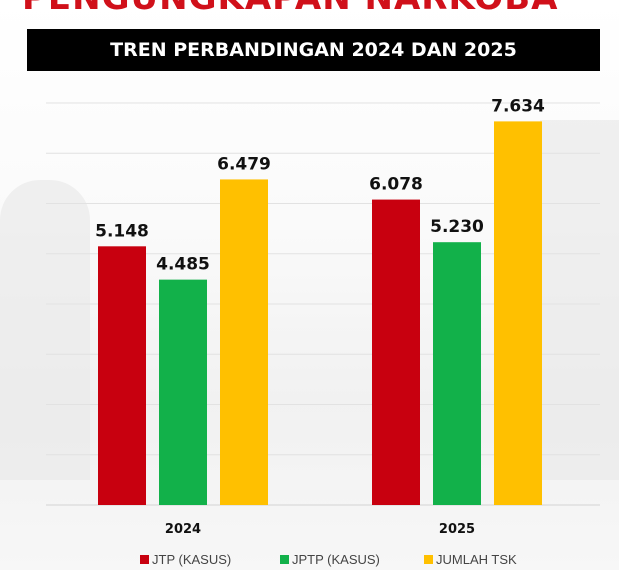 Image resolution: width=619 pixels, height=570 pixels. I want to click on legend-item-jptp: JPTP (KASUS), so click(330, 559).